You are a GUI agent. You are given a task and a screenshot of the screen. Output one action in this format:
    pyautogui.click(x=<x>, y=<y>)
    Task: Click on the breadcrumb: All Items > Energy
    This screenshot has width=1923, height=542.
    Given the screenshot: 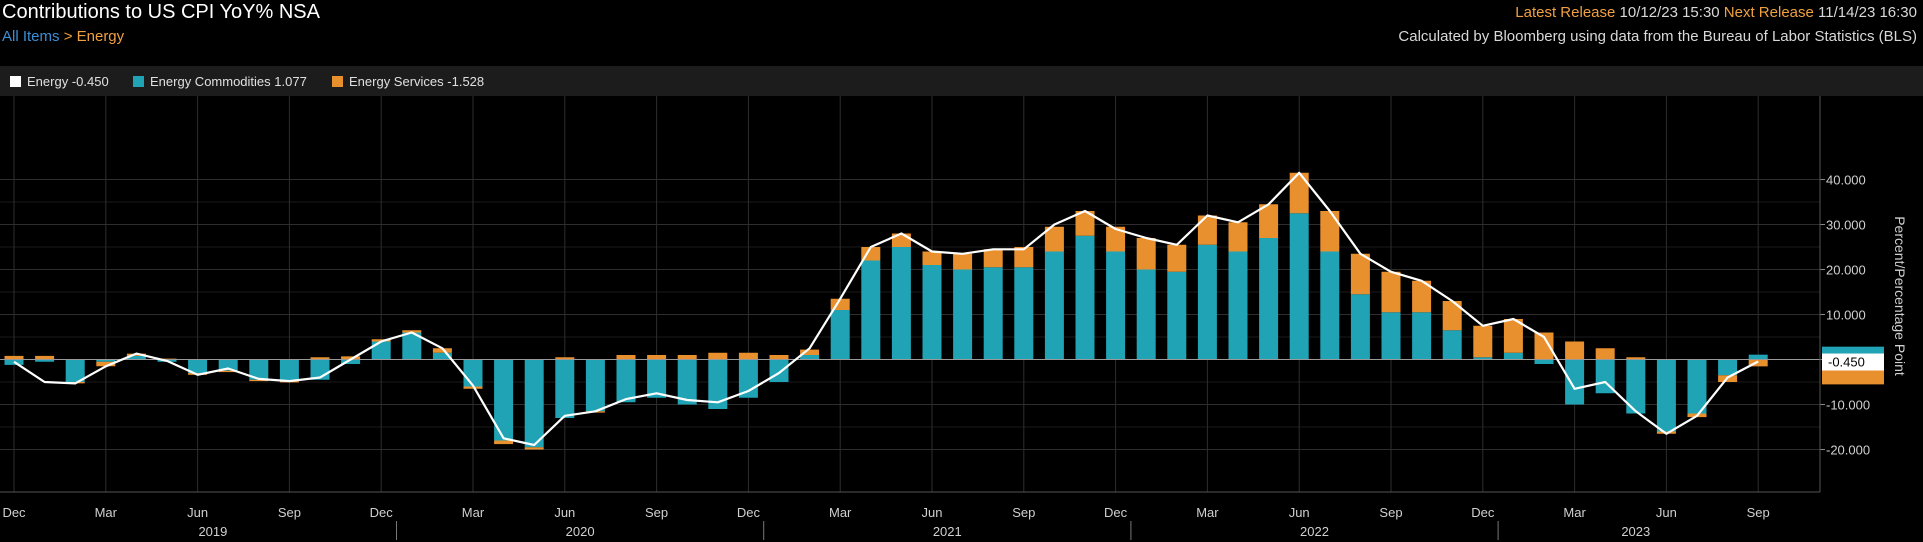 What is the action you would take?
    pyautogui.click(x=63, y=36)
    